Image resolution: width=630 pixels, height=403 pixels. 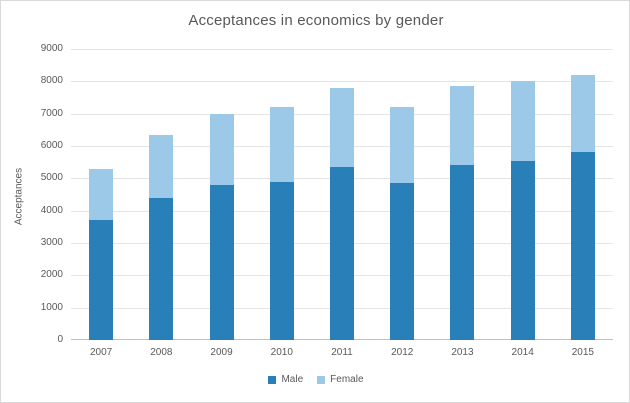 What do you see at coordinates (51, 178) in the screenshot?
I see `y-tick-label: 5000` at bounding box center [51, 178].